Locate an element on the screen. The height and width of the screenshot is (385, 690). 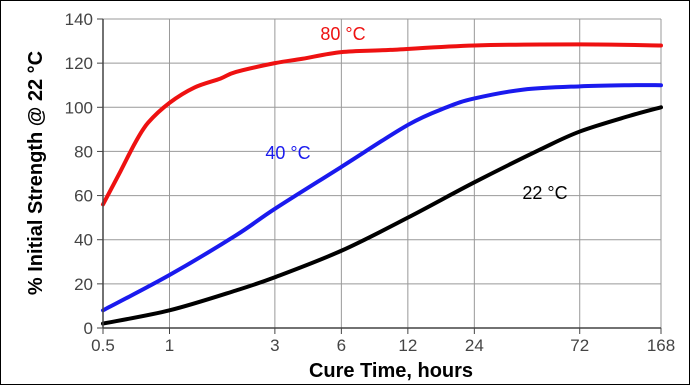
x-tick-label: 6 is located at coordinates (341, 345).